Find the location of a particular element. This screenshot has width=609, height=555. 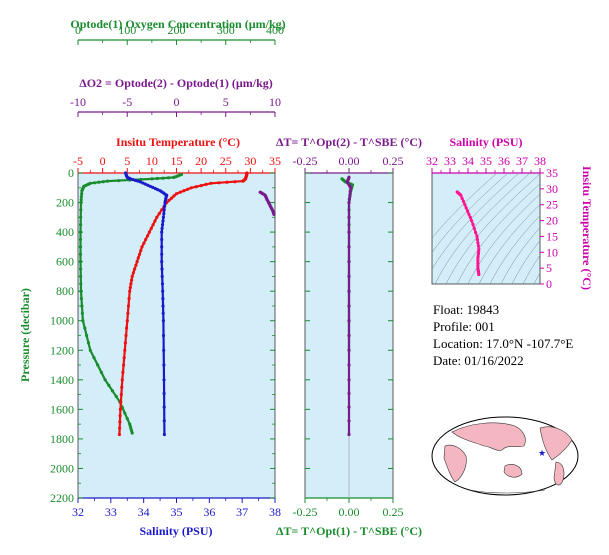

ts-salinity-tick-label: 32 is located at coordinates (432, 161).